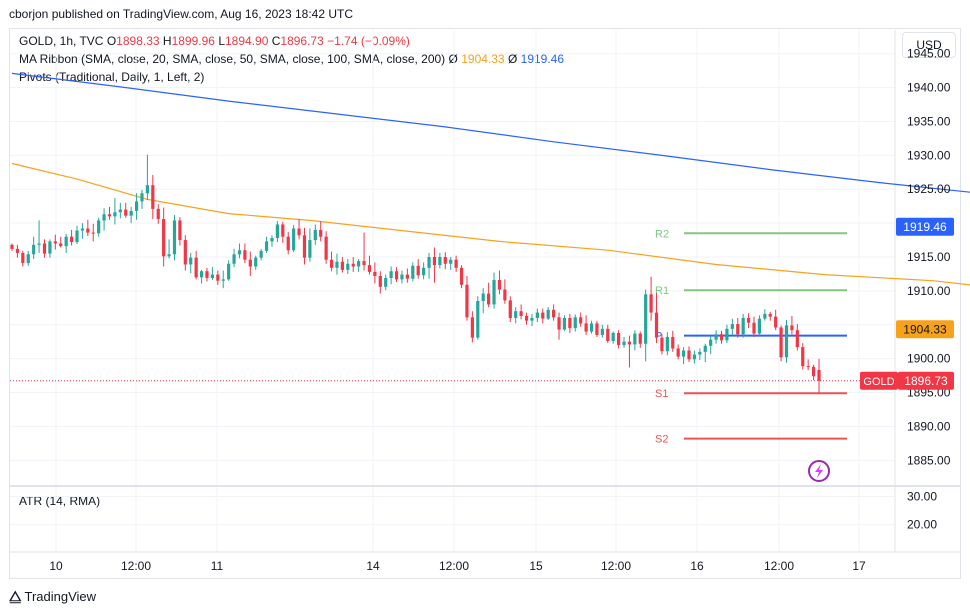 This screenshot has width=970, height=614. Describe the element at coordinates (276, 41) in the screenshot. I see `close-label: C` at that location.